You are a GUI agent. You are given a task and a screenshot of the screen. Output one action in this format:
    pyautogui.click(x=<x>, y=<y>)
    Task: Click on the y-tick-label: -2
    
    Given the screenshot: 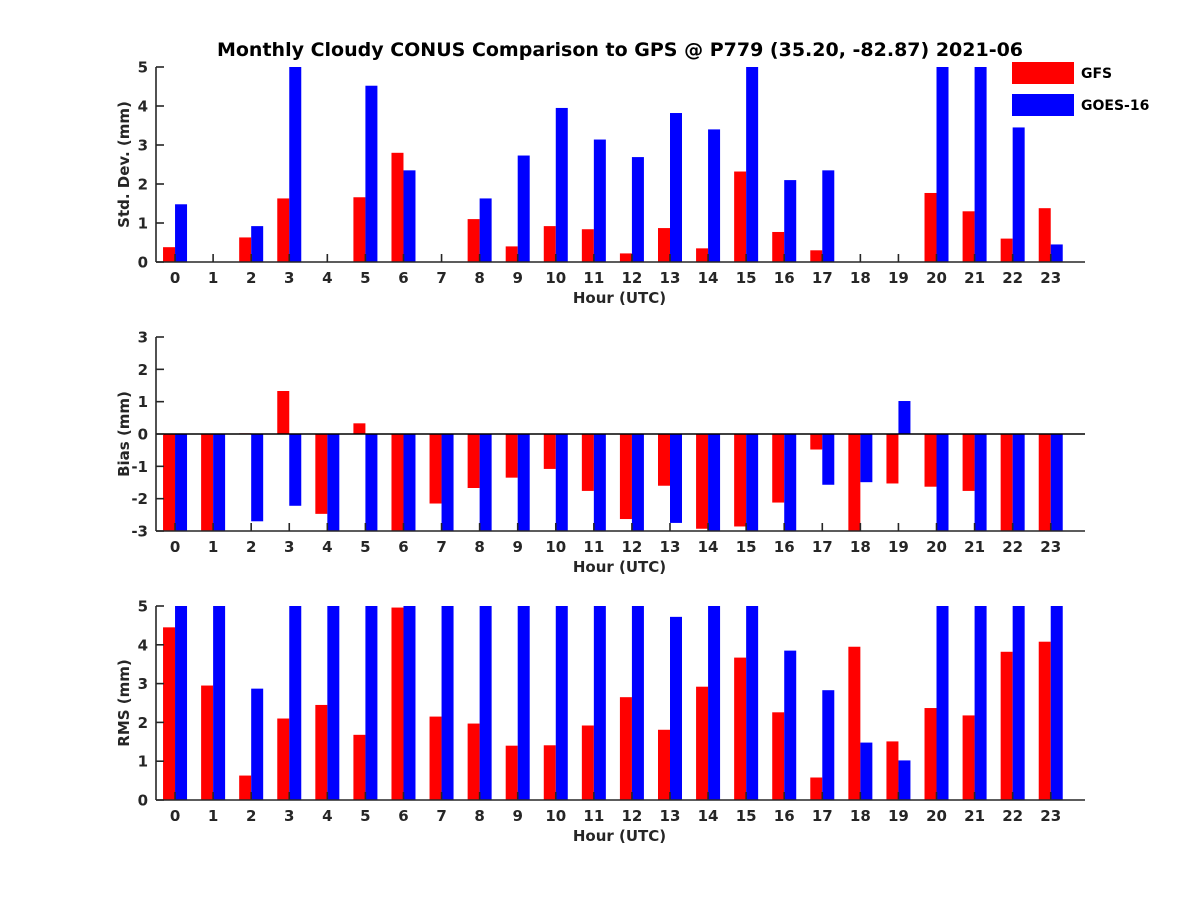 What is the action you would take?
    pyautogui.click(x=139, y=499)
    